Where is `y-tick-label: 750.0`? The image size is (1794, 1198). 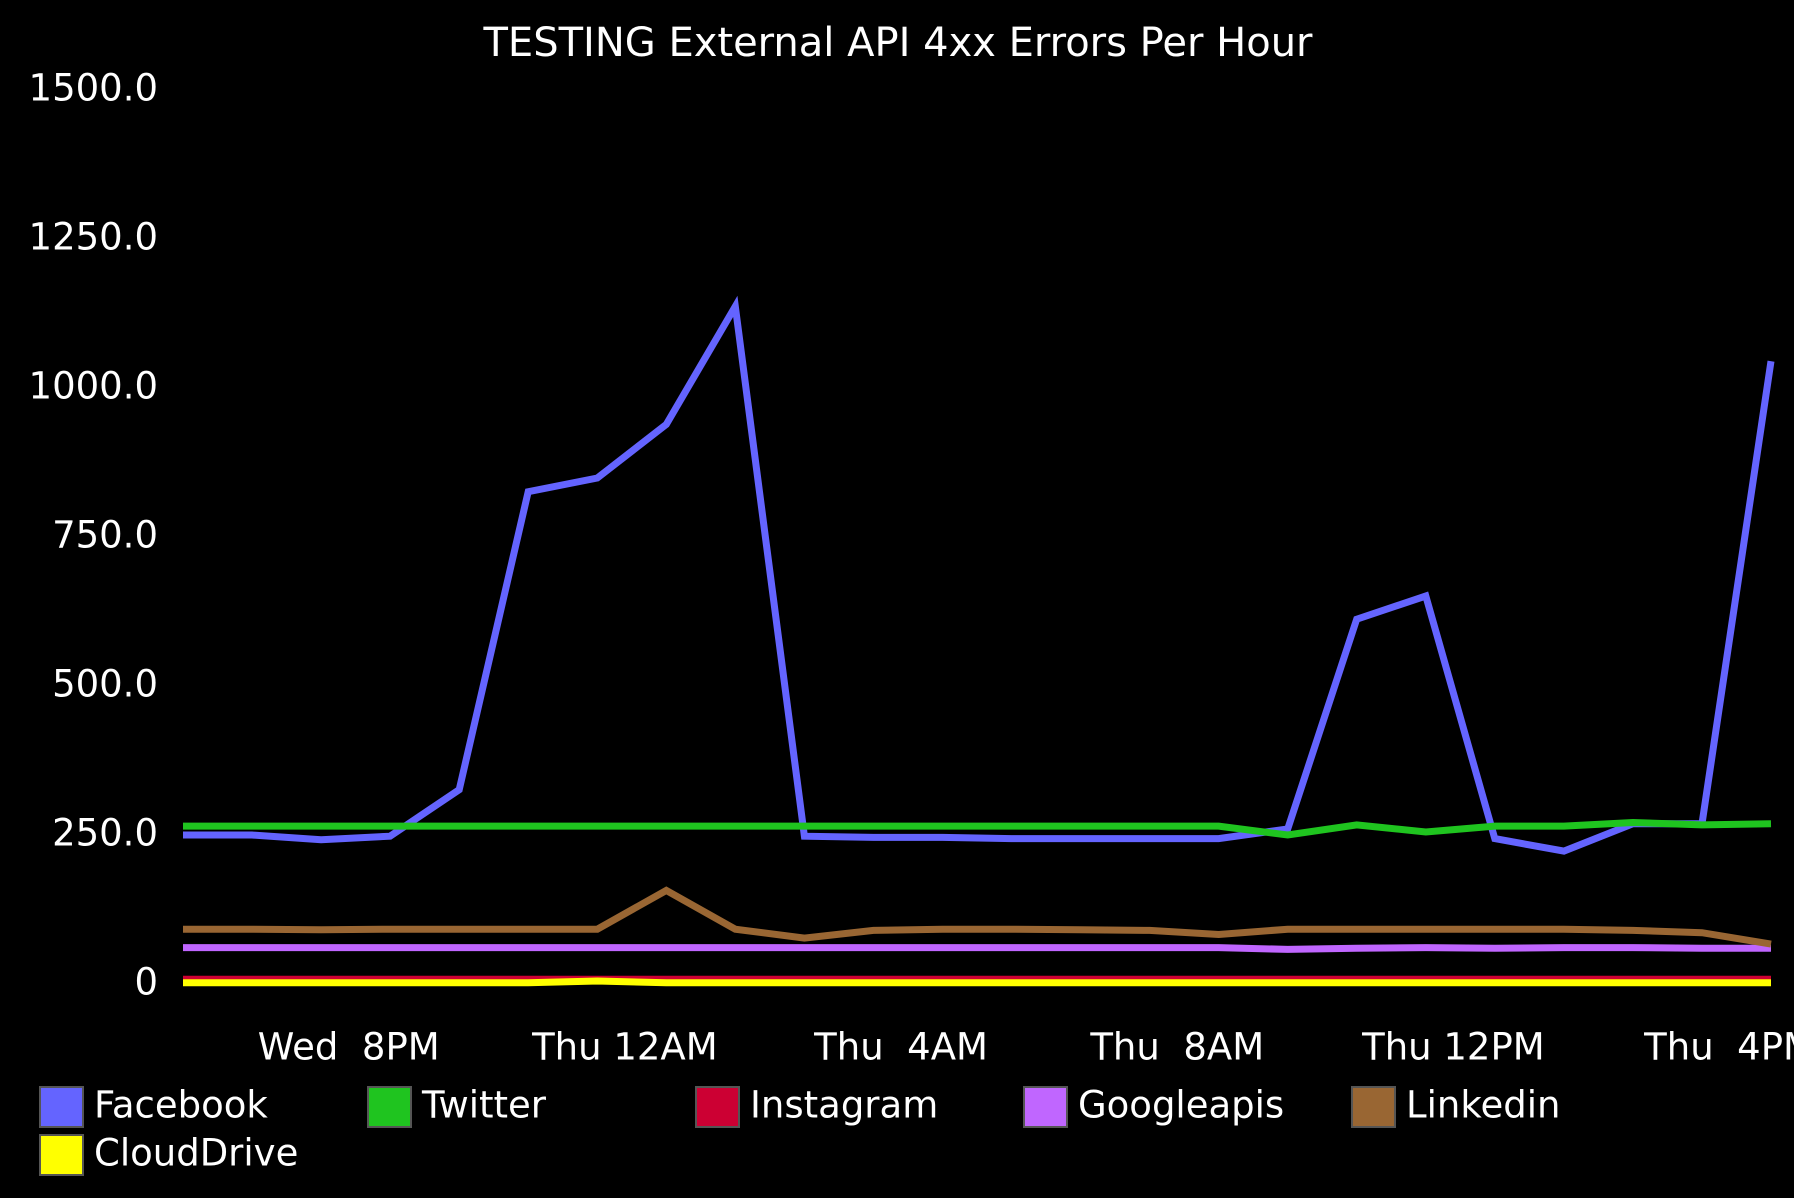
y-tick-label: 750.0 is located at coordinates (105, 535).